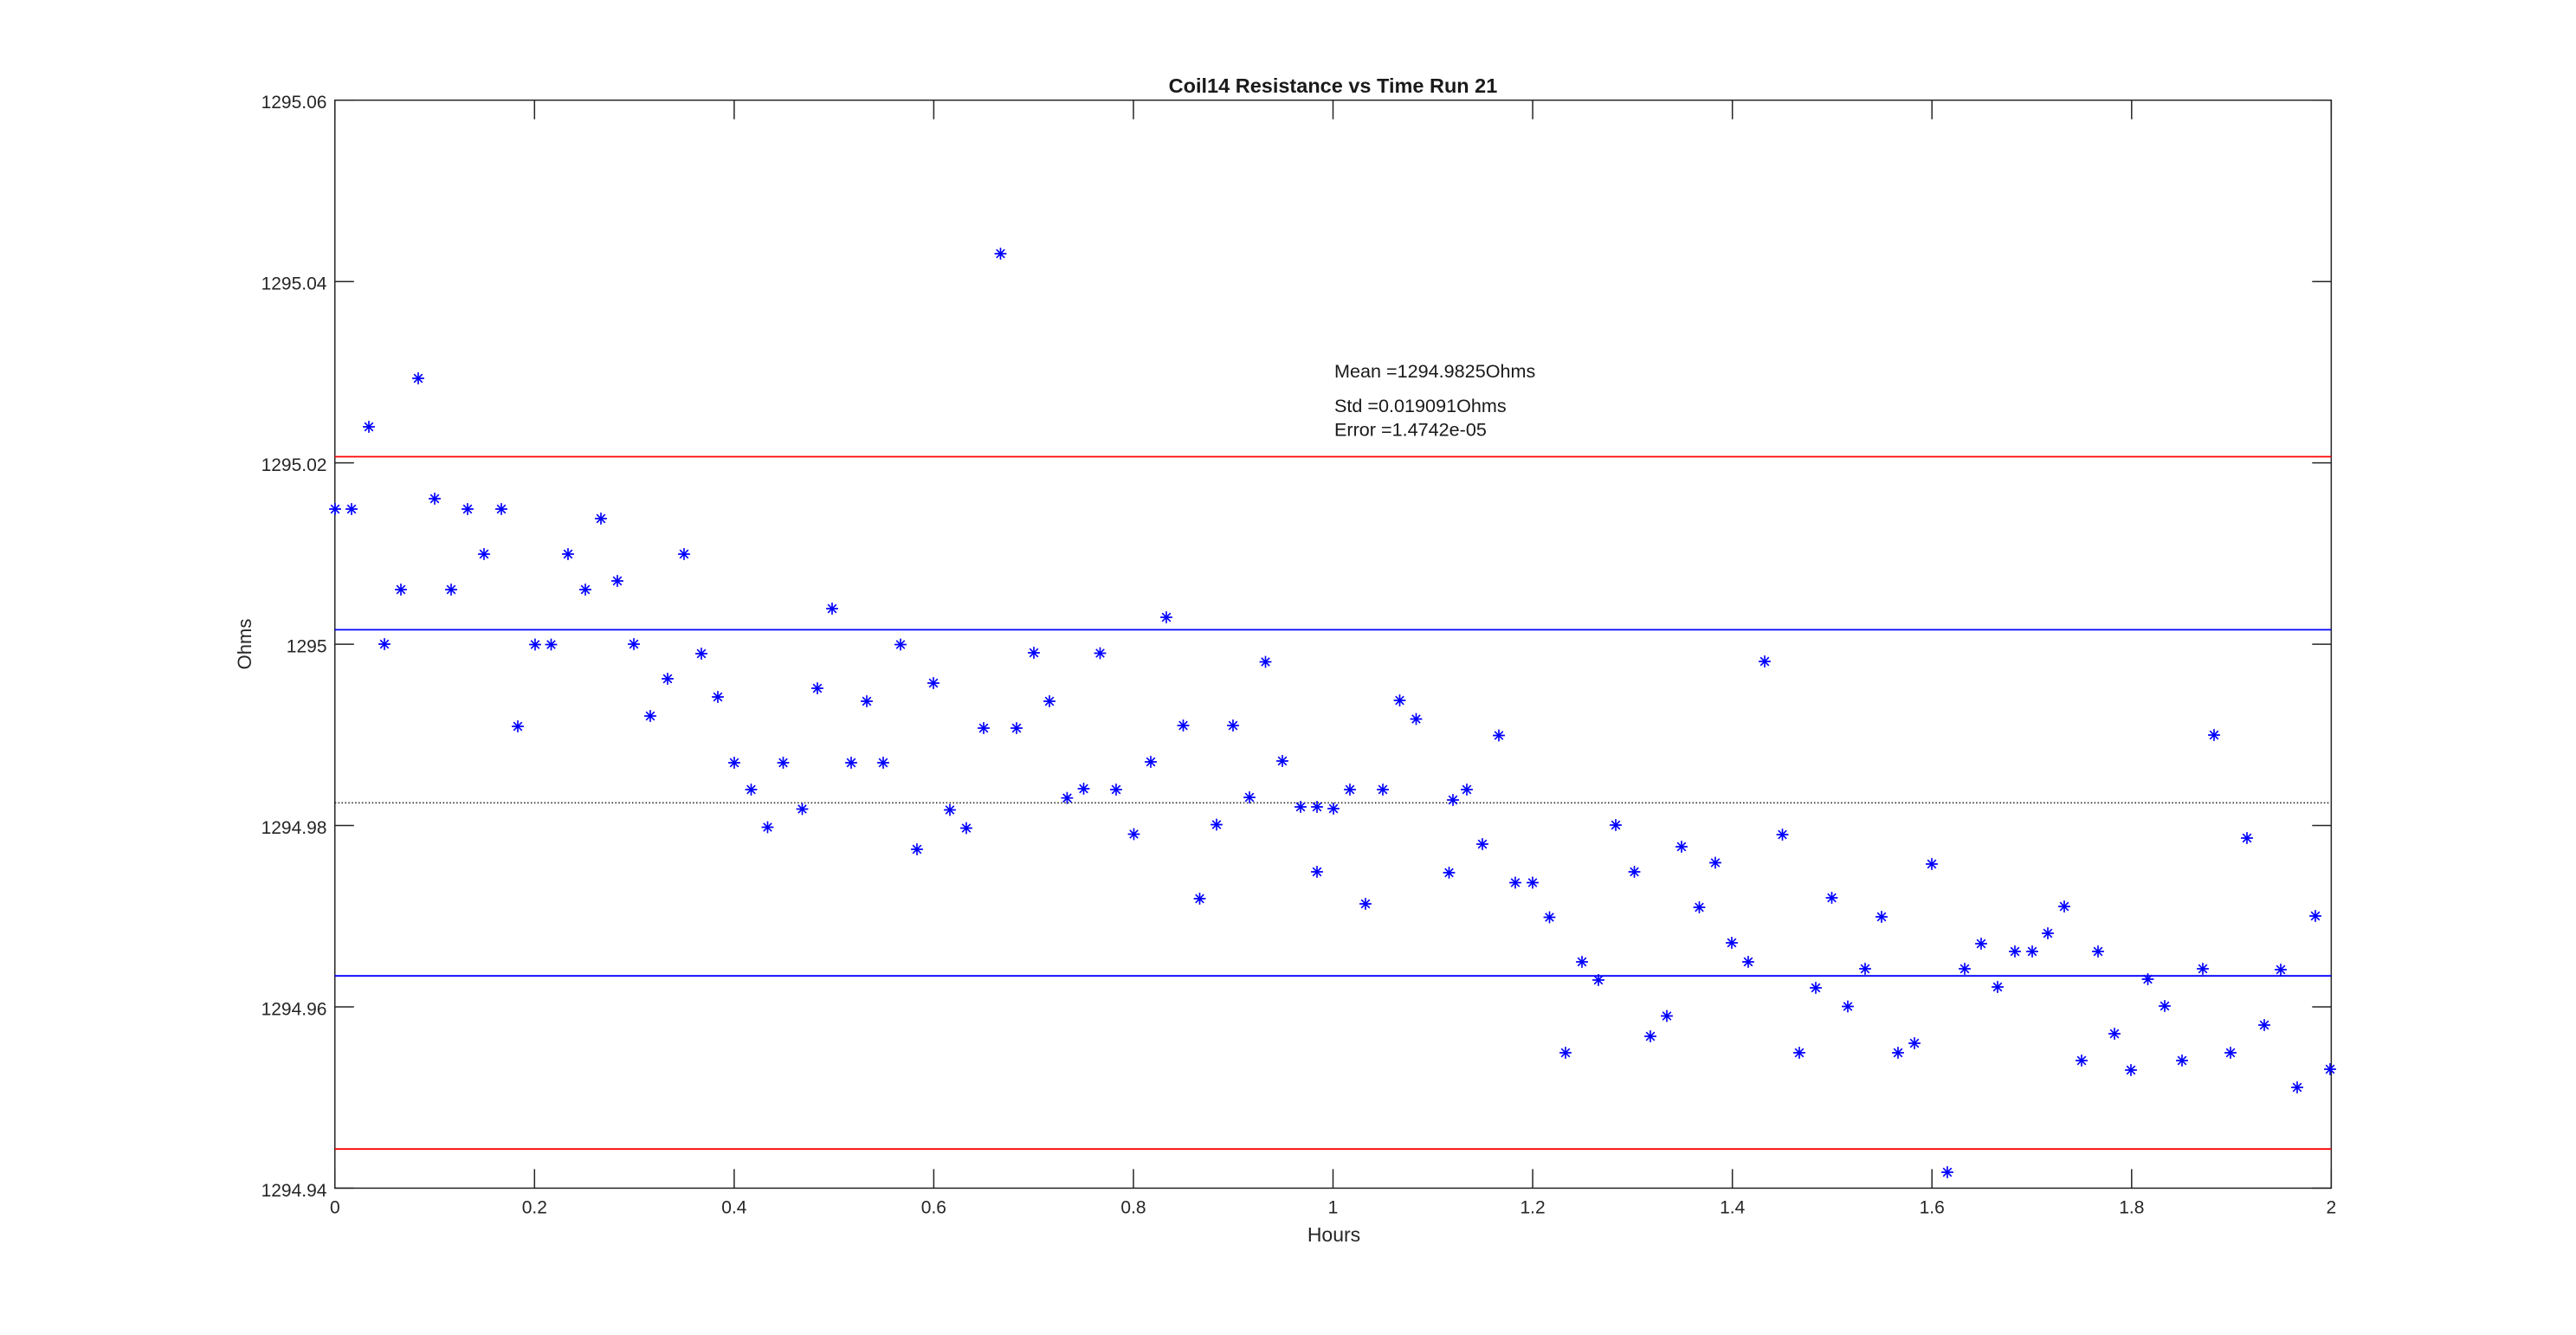 The image size is (2576, 1335). I want to click on svg-text: 1.4, so click(1733, 1208).